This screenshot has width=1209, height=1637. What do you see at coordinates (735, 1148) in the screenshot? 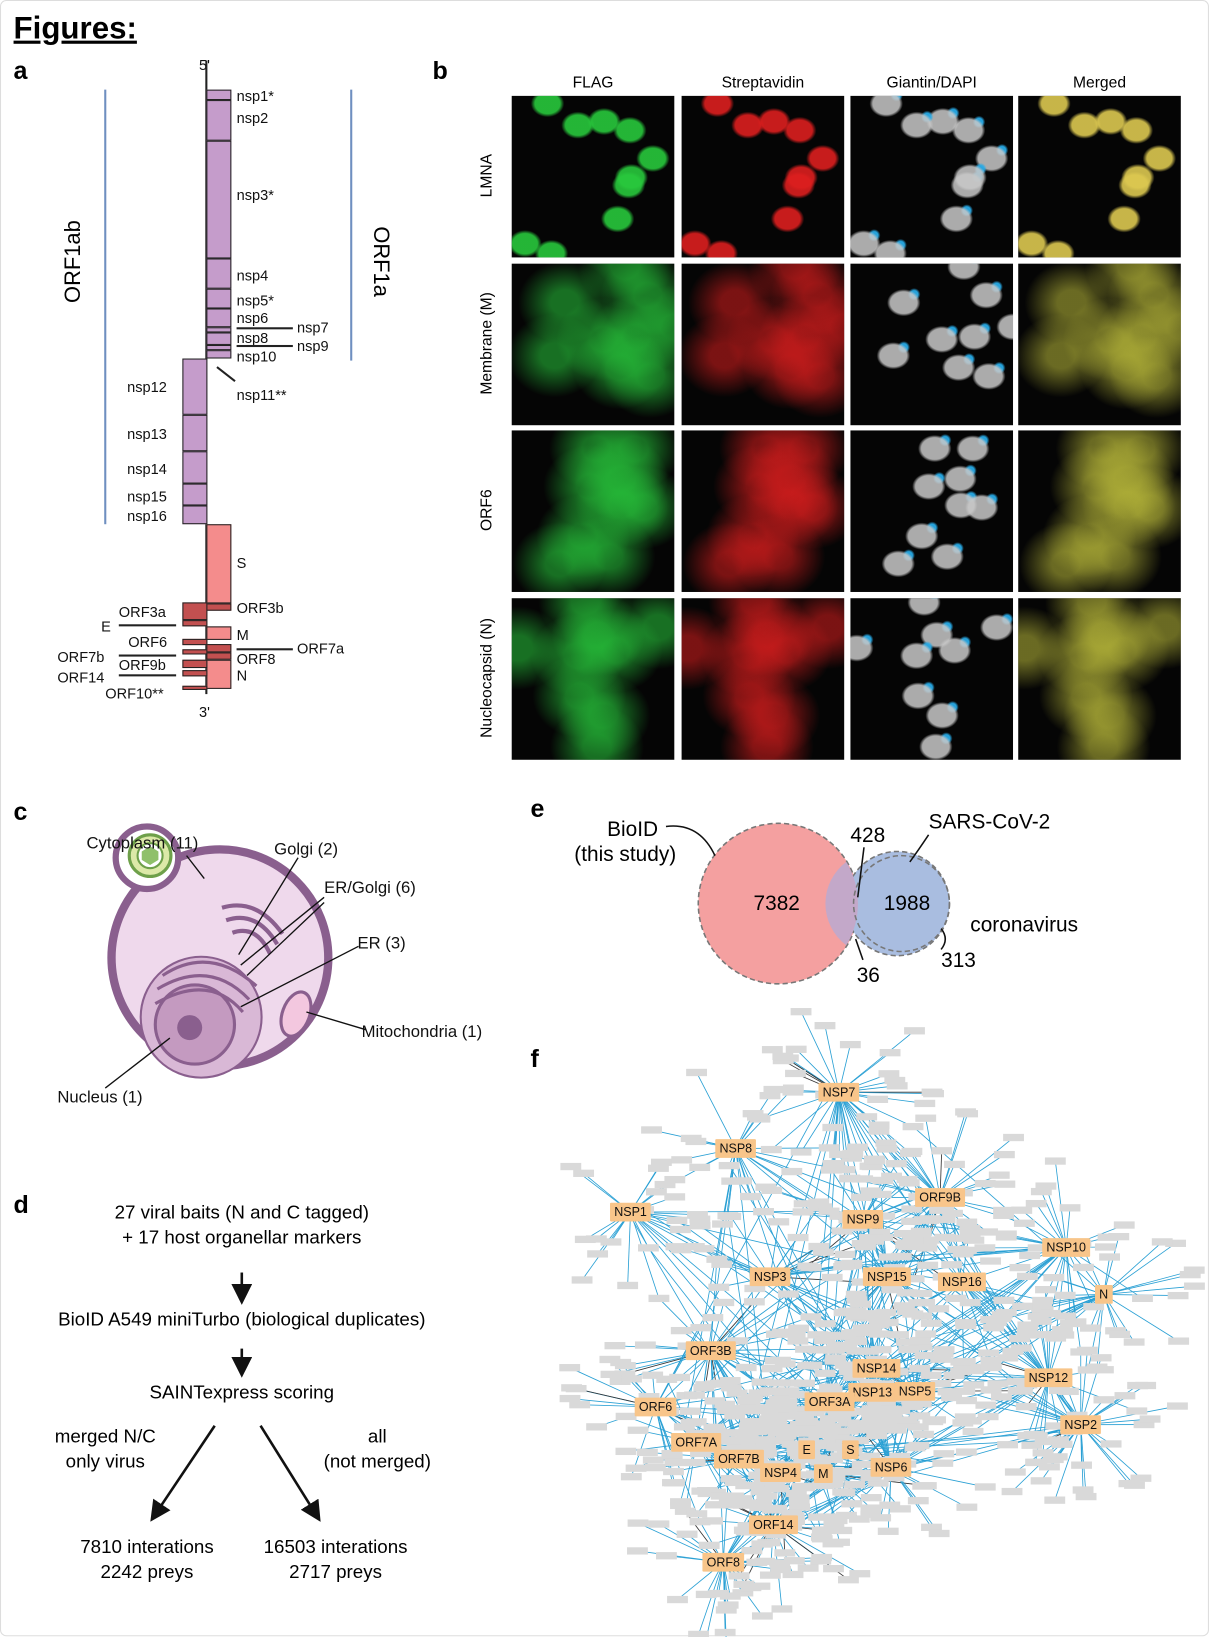
I see `bait-node: NSP8` at bounding box center [735, 1148].